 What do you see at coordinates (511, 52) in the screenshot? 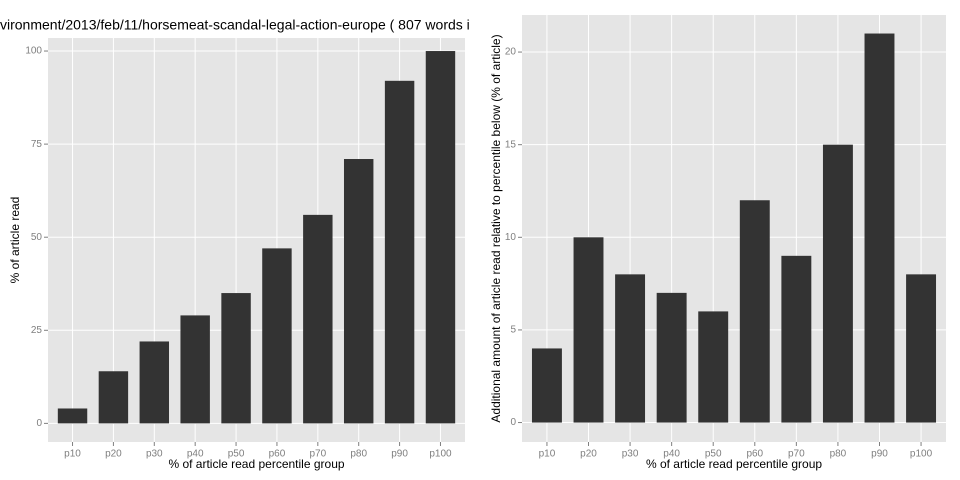
I see `y-tick-label: 20` at bounding box center [511, 52].